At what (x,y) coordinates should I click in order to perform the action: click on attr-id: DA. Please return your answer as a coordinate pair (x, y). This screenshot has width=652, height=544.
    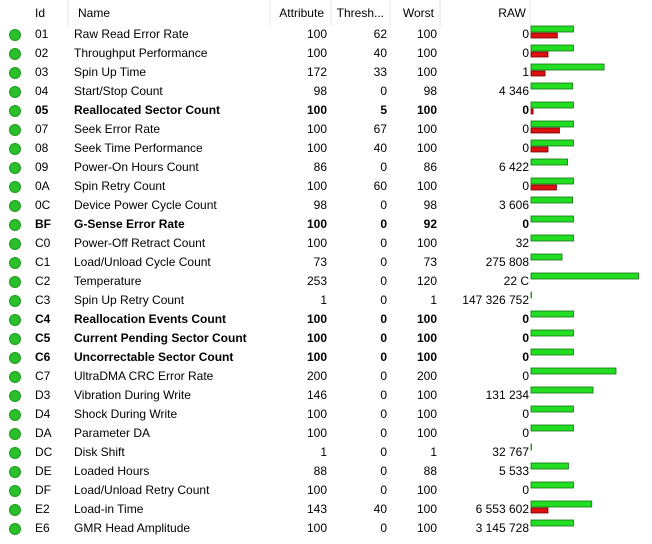
    Looking at the image, I should click on (43, 433).